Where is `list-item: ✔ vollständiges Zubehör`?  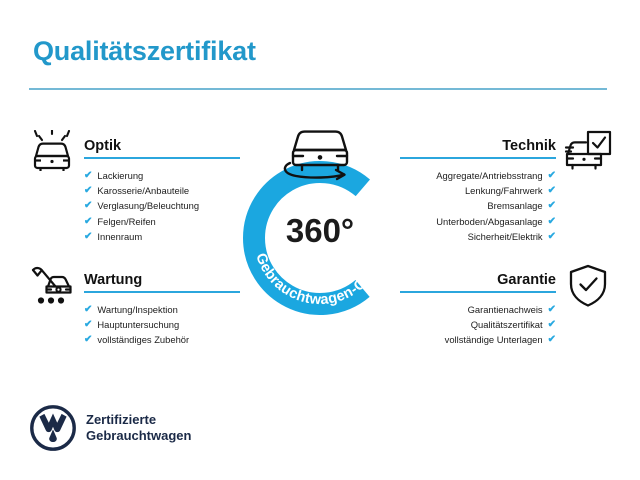
list-item: ✔ vollständiges Zubehör is located at coordinates (162, 339).